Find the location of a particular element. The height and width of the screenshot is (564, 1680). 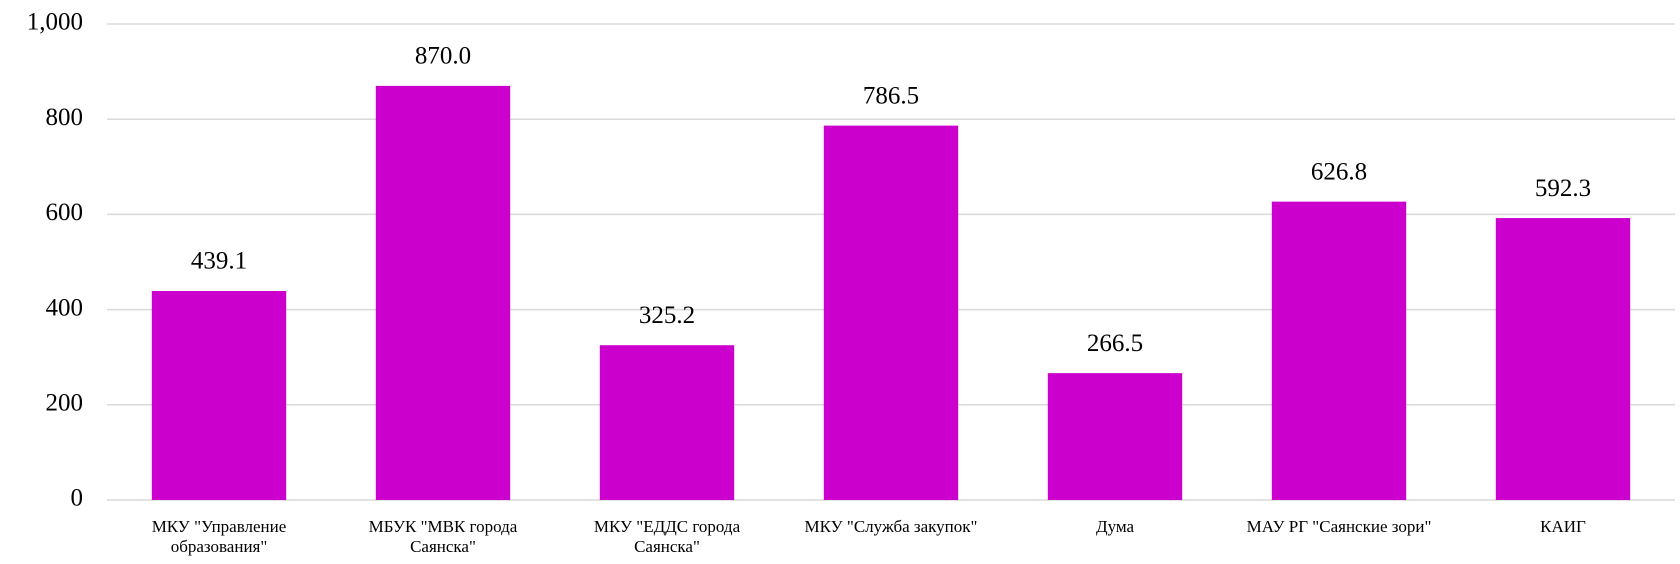

y-tick-label: 200 is located at coordinates (65, 403).